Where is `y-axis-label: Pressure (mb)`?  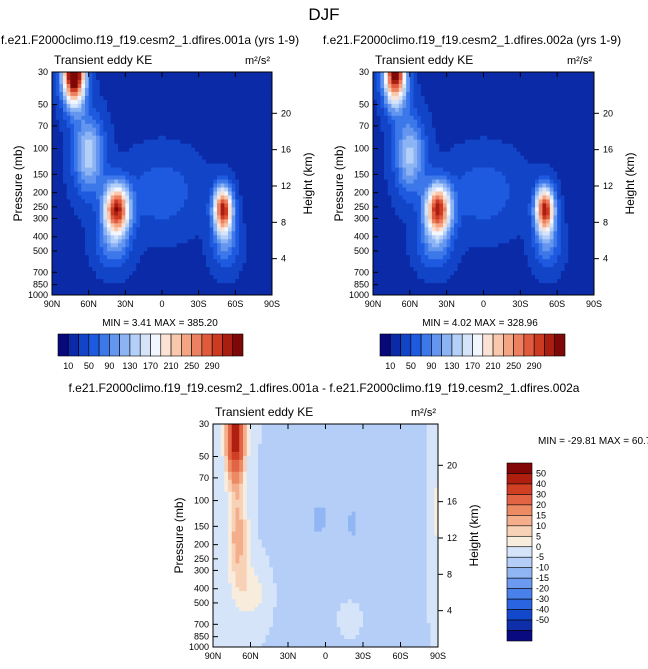
y-axis-label: Pressure (mb) is located at coordinates (18, 183).